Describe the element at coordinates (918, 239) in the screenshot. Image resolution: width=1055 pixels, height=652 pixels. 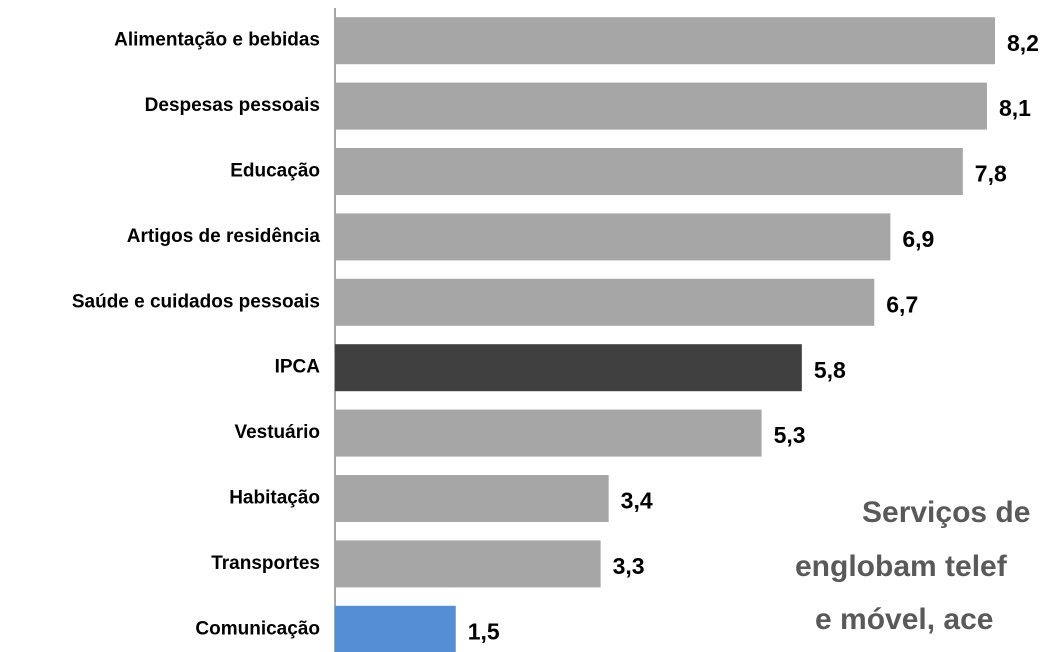
I see `value-label: 6,9` at that location.